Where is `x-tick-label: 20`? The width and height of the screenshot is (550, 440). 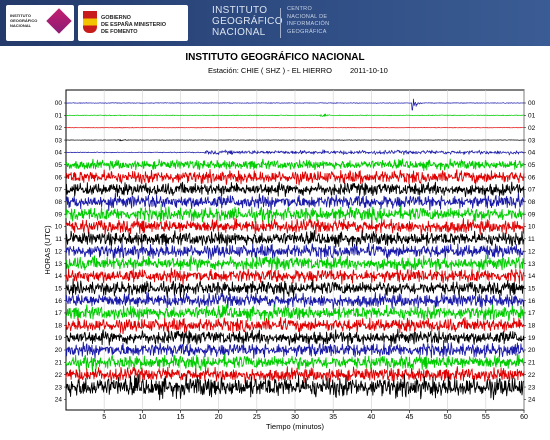 x-tick-label: 20 is located at coordinates (219, 417).